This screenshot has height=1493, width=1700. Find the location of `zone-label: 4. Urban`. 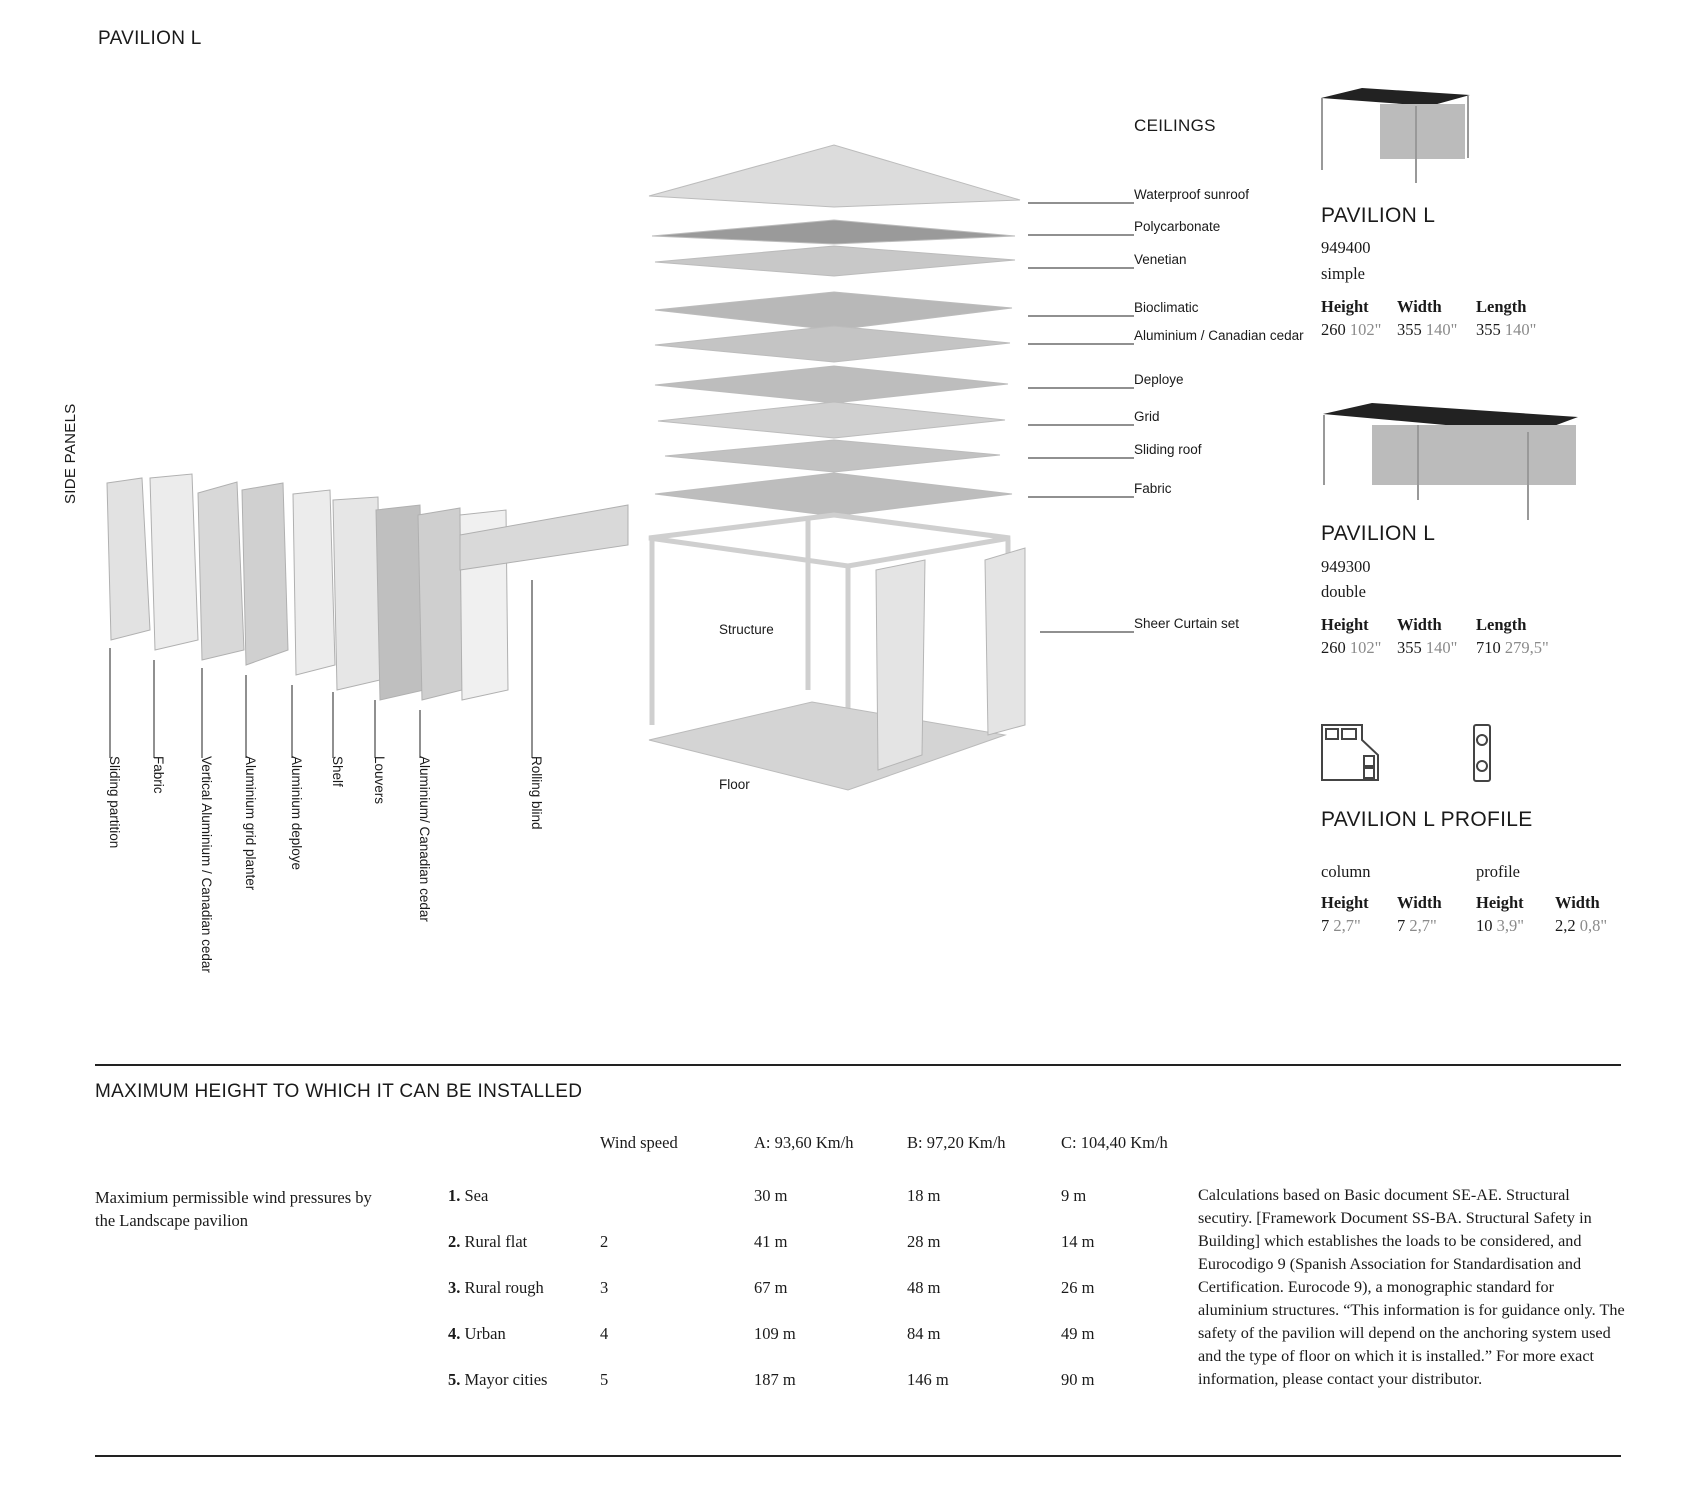

zone-label: 4. Urban is located at coordinates (477, 1334).